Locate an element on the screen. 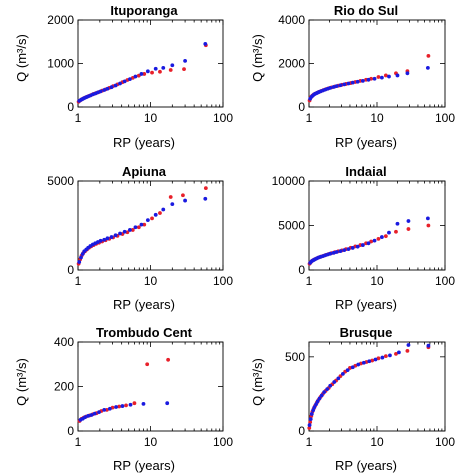 This screenshot has height=474, width=474. y-tick-label: 5000 is located at coordinates (291, 226).